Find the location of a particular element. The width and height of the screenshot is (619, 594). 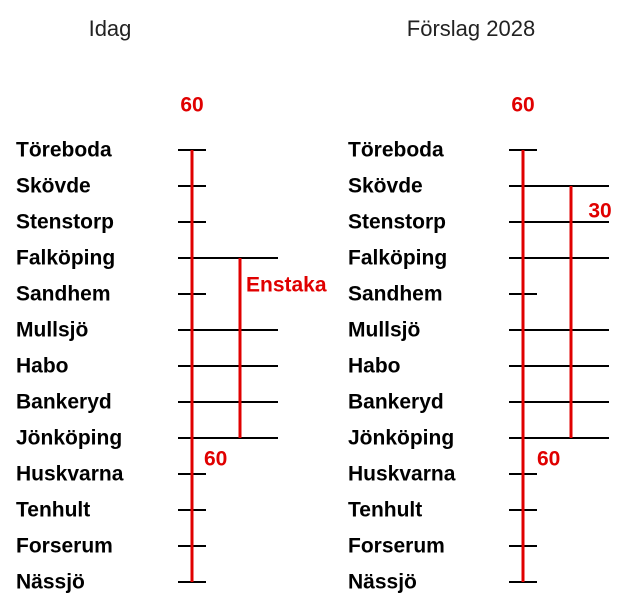

panel-heading: Förslag 2028 is located at coordinates (471, 28).